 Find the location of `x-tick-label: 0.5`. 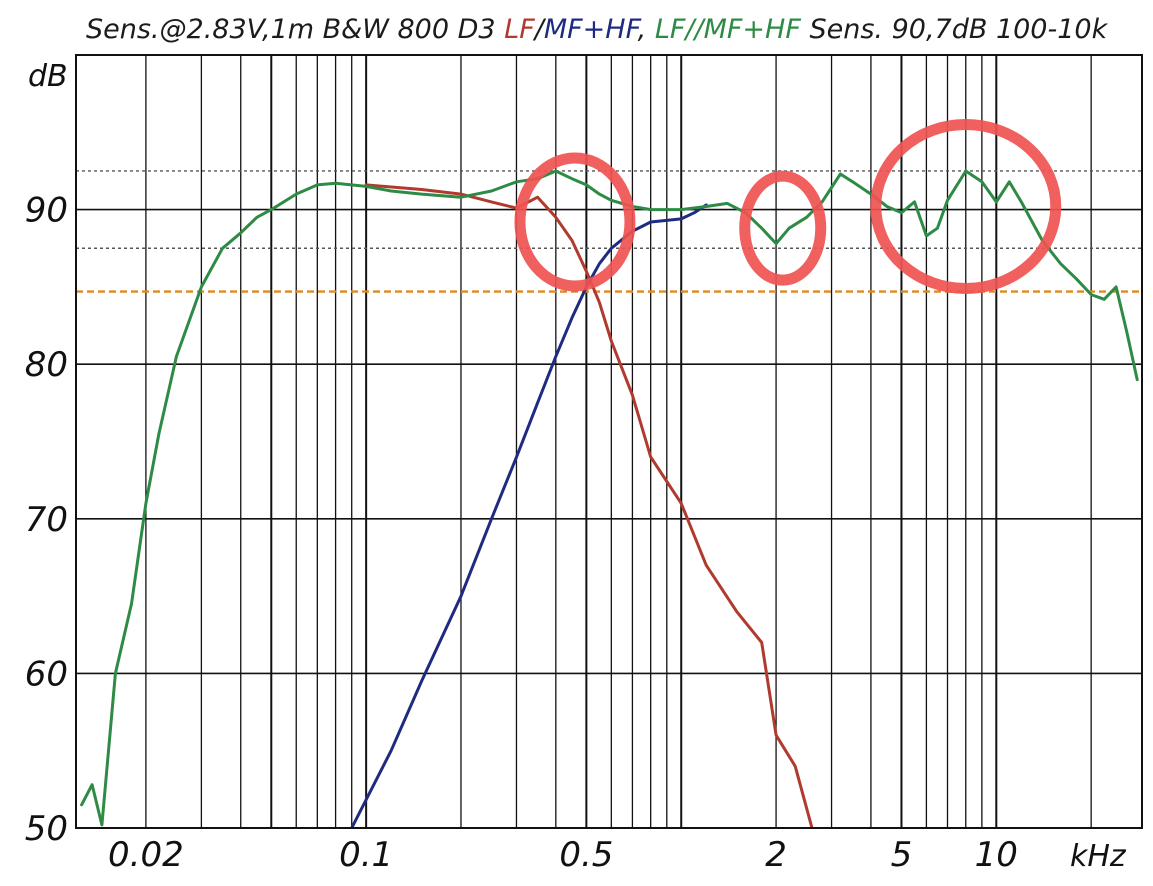

x-tick-label: 0.5 is located at coordinates (586, 855).